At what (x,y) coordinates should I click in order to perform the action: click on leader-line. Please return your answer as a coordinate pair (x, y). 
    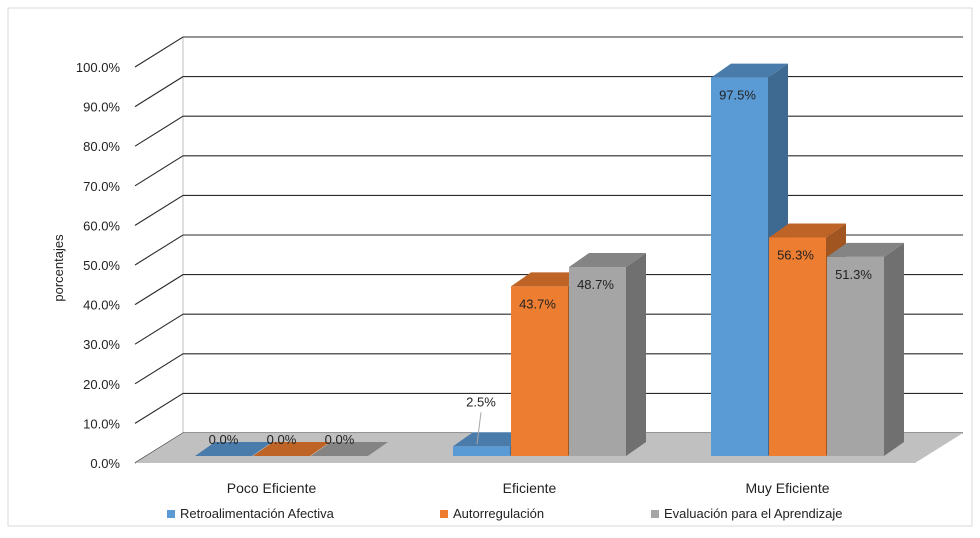
    Looking at the image, I should click on (479, 428).